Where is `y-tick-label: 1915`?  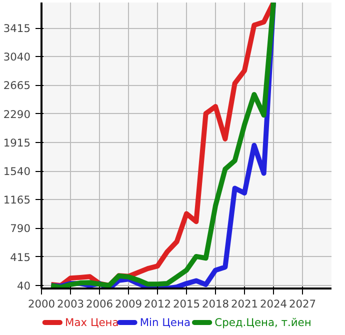
y-tick-label: 1915 is located at coordinates (17, 143).